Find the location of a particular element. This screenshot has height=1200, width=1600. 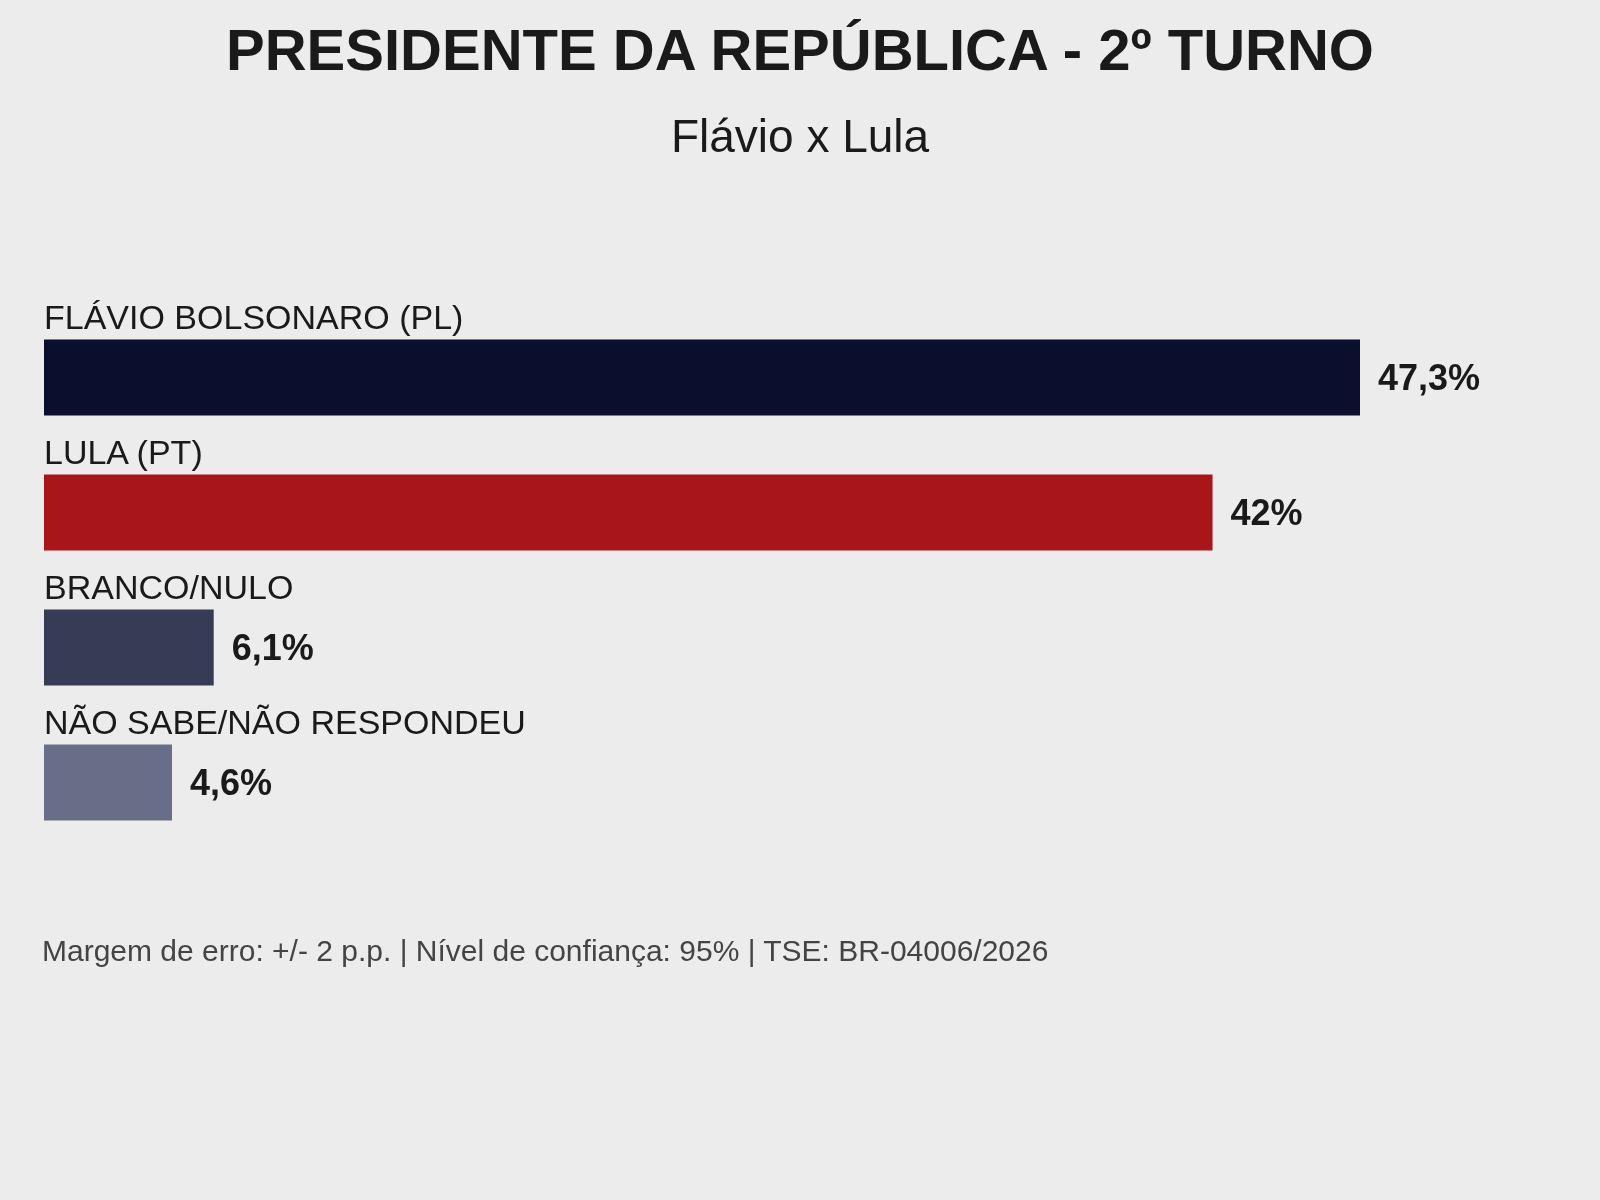

y-tick-label: LULA (PT) is located at coordinates (123, 451).